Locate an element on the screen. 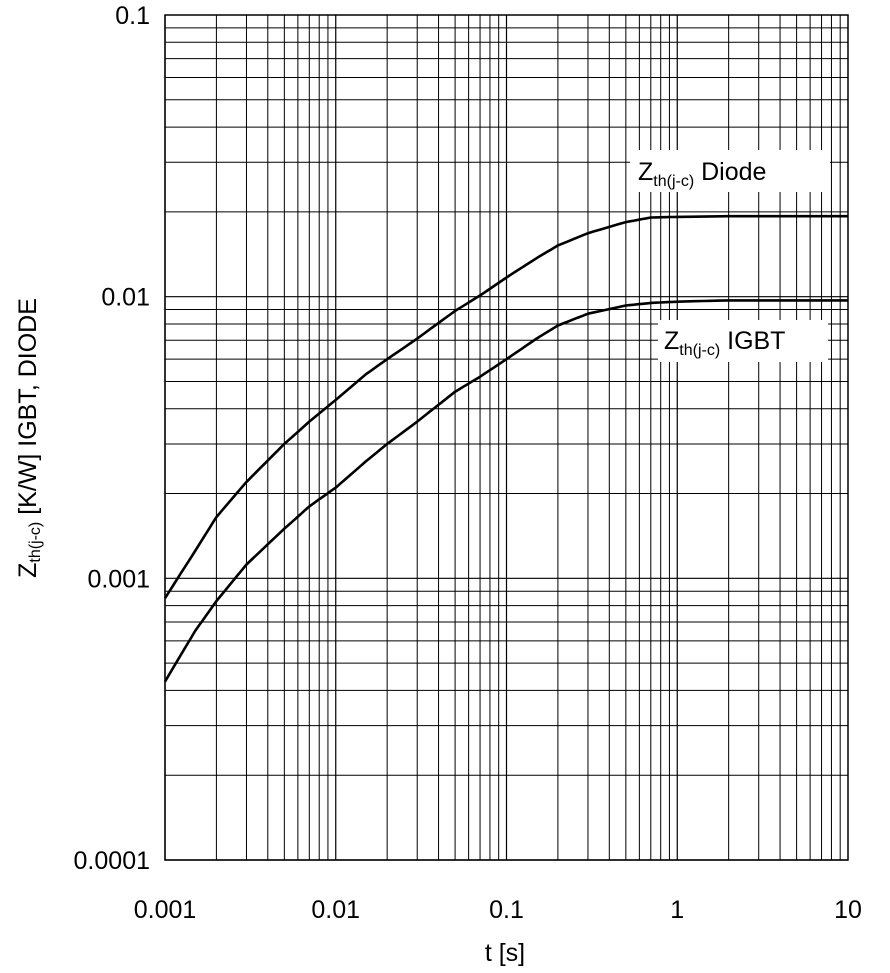 The height and width of the screenshot is (973, 890). series-label-igbt-bg is located at coordinates (743, 341).